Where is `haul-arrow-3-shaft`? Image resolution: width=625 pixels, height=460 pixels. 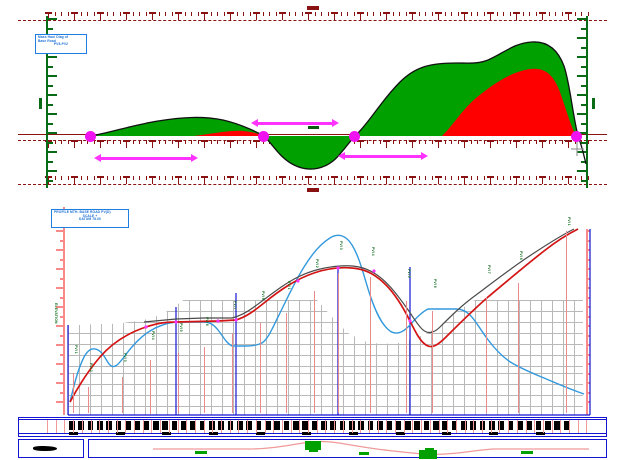
haul-arrow-3-shaft is located at coordinates (383, 156).